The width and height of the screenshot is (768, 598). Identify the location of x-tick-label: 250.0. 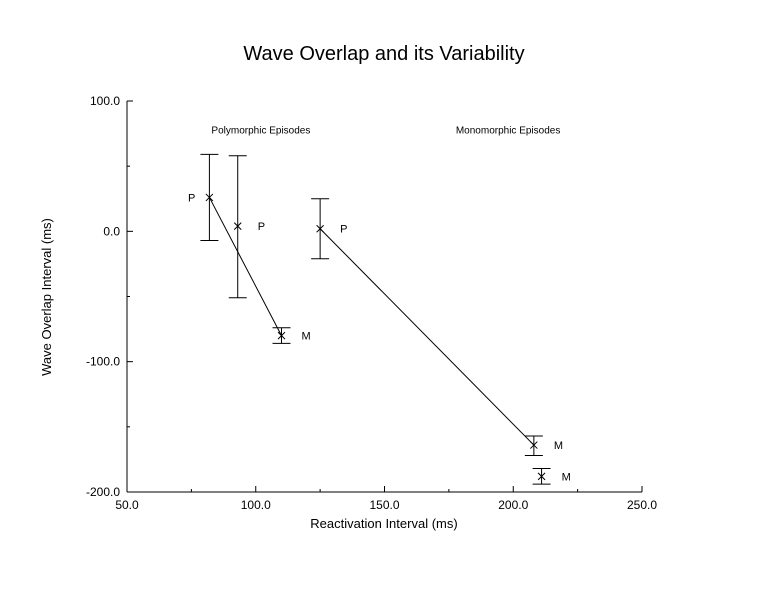
(642, 505).